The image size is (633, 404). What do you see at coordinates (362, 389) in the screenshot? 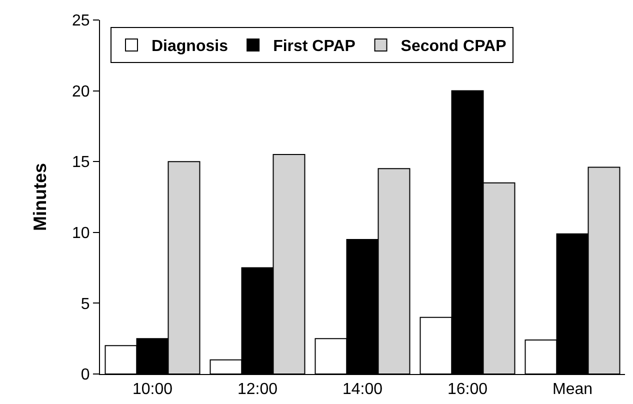
I see `x-tick-label: 14:00` at bounding box center [362, 389].